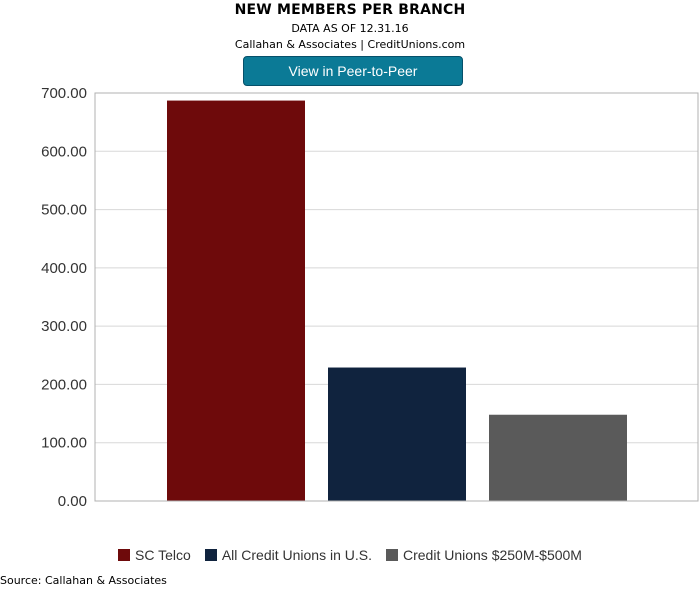 The height and width of the screenshot is (590, 700). I want to click on legend-label: SC Telco, so click(163, 555).